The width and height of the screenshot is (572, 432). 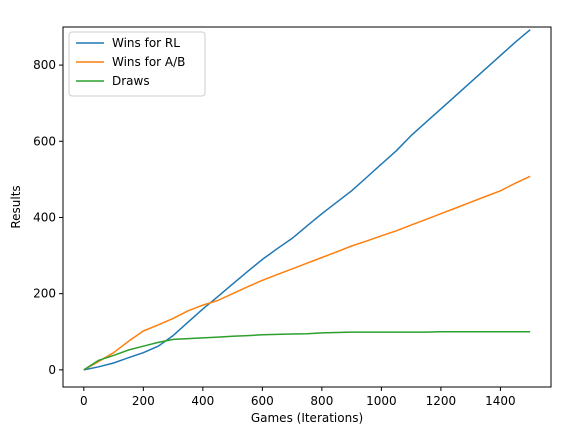 I want to click on x-tick-label: 1000, so click(x=381, y=401).